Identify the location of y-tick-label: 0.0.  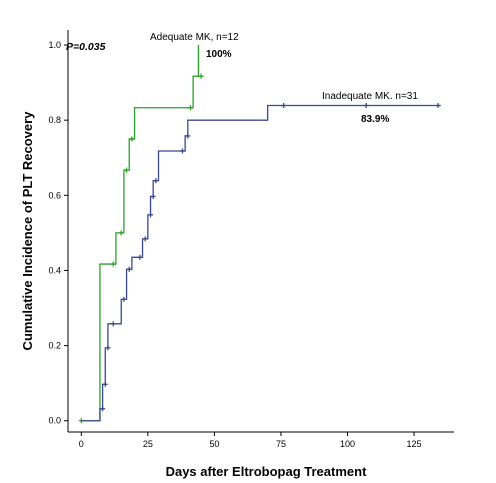
(54, 421).